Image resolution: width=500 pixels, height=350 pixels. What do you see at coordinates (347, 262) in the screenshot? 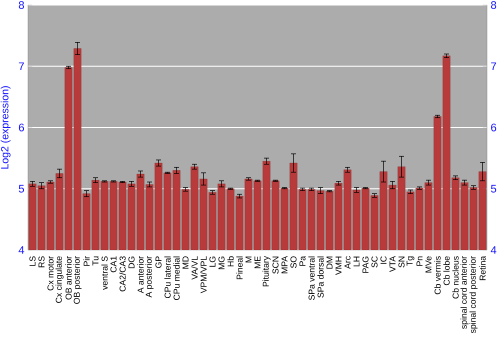
I see `x-tick-label: Arc` at bounding box center [347, 262].